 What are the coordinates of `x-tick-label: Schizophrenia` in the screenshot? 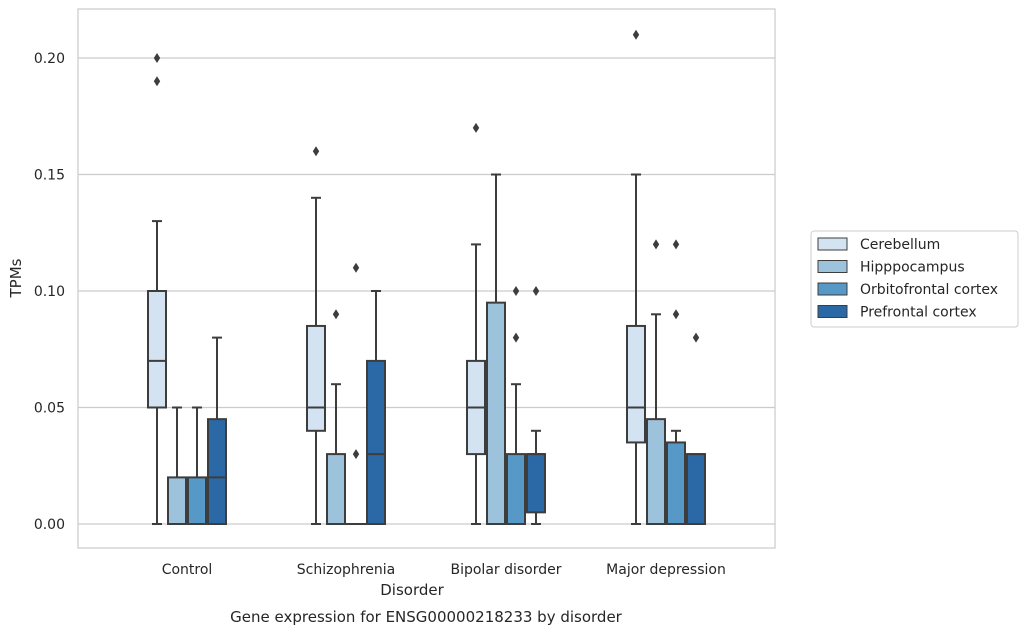 It's located at (346, 570).